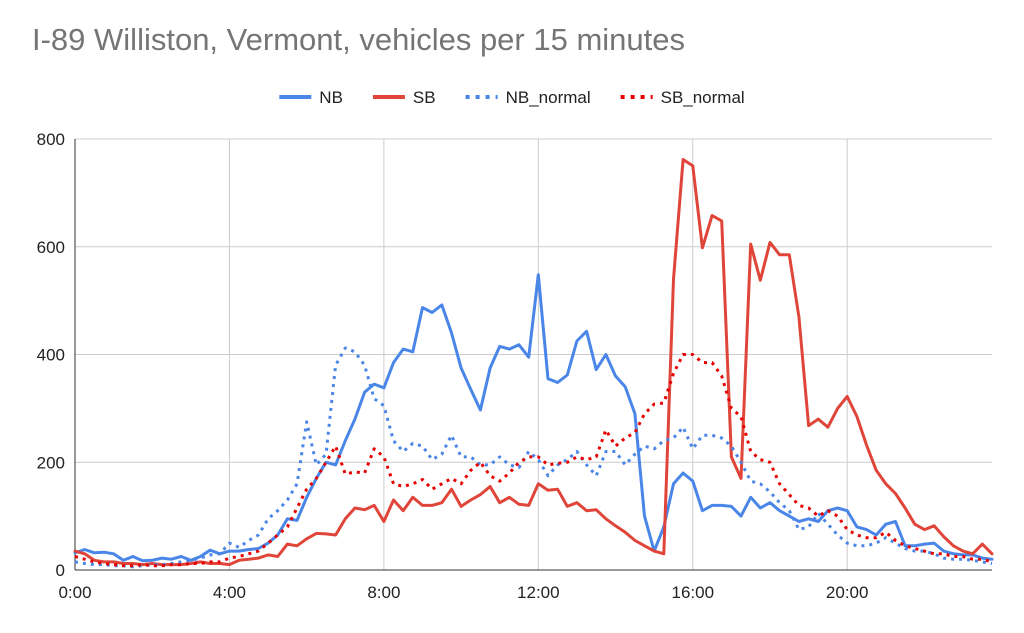 The width and height of the screenshot is (1024, 633). What do you see at coordinates (703, 97) in the screenshot?
I see `legend-label: SB_normal` at bounding box center [703, 97].